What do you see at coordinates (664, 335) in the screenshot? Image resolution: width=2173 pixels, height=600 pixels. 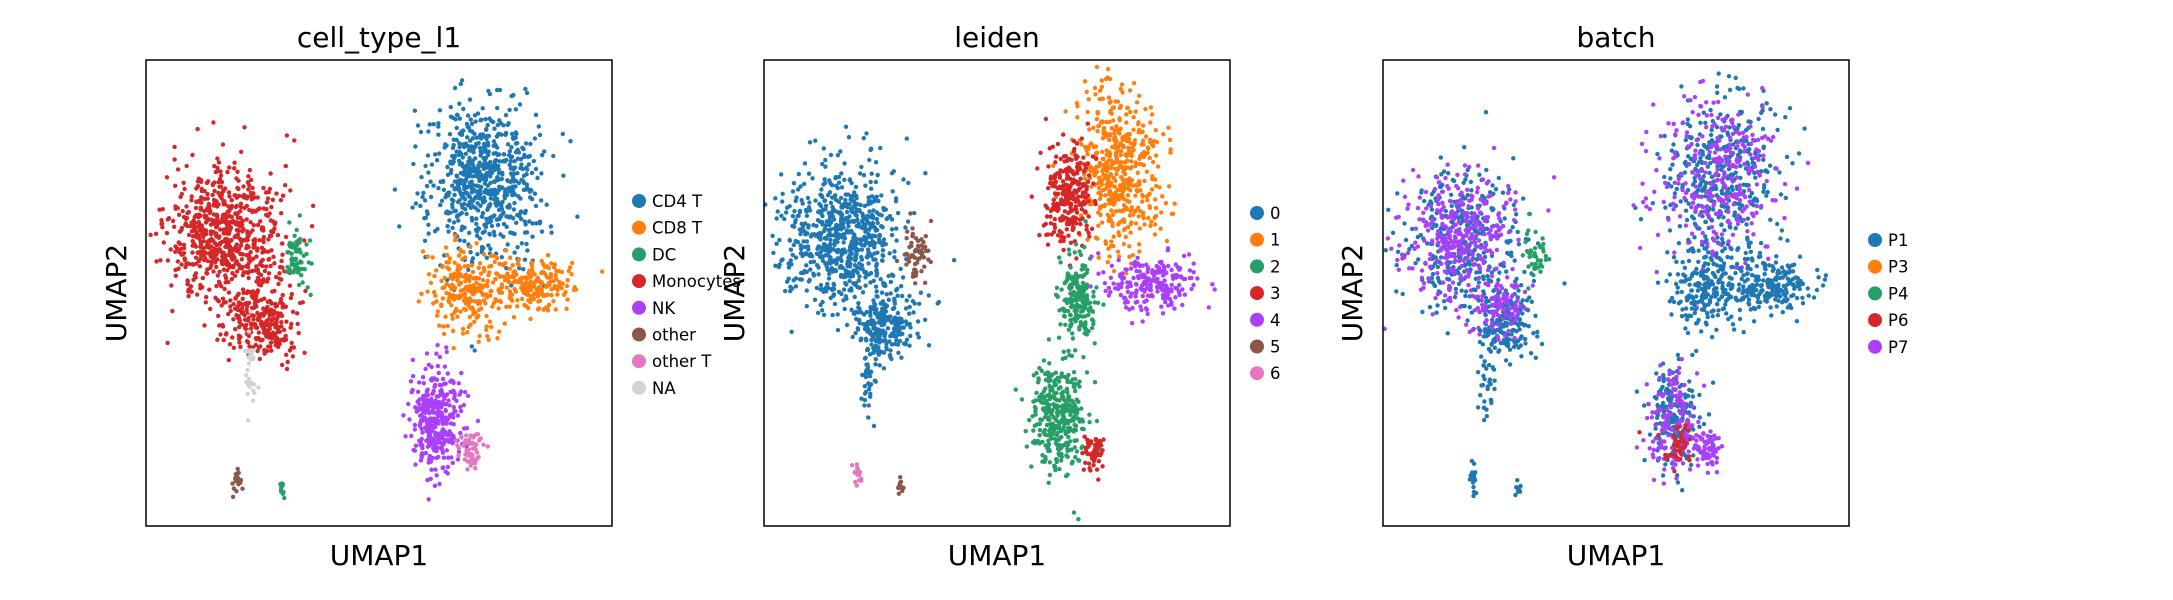 I see `legend-item: other` at bounding box center [664, 335].